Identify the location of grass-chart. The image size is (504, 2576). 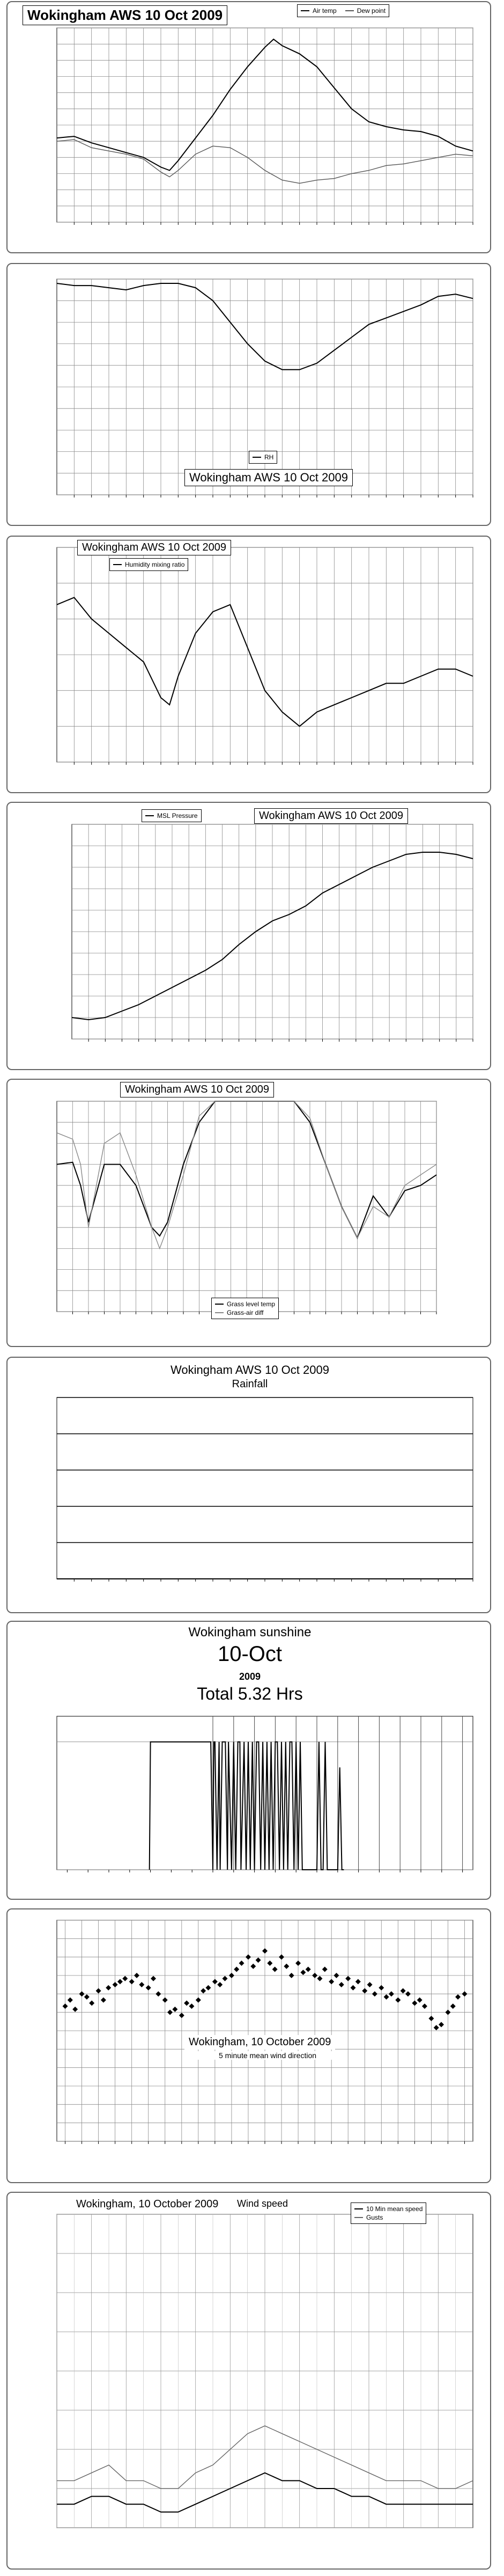
(246, 1207).